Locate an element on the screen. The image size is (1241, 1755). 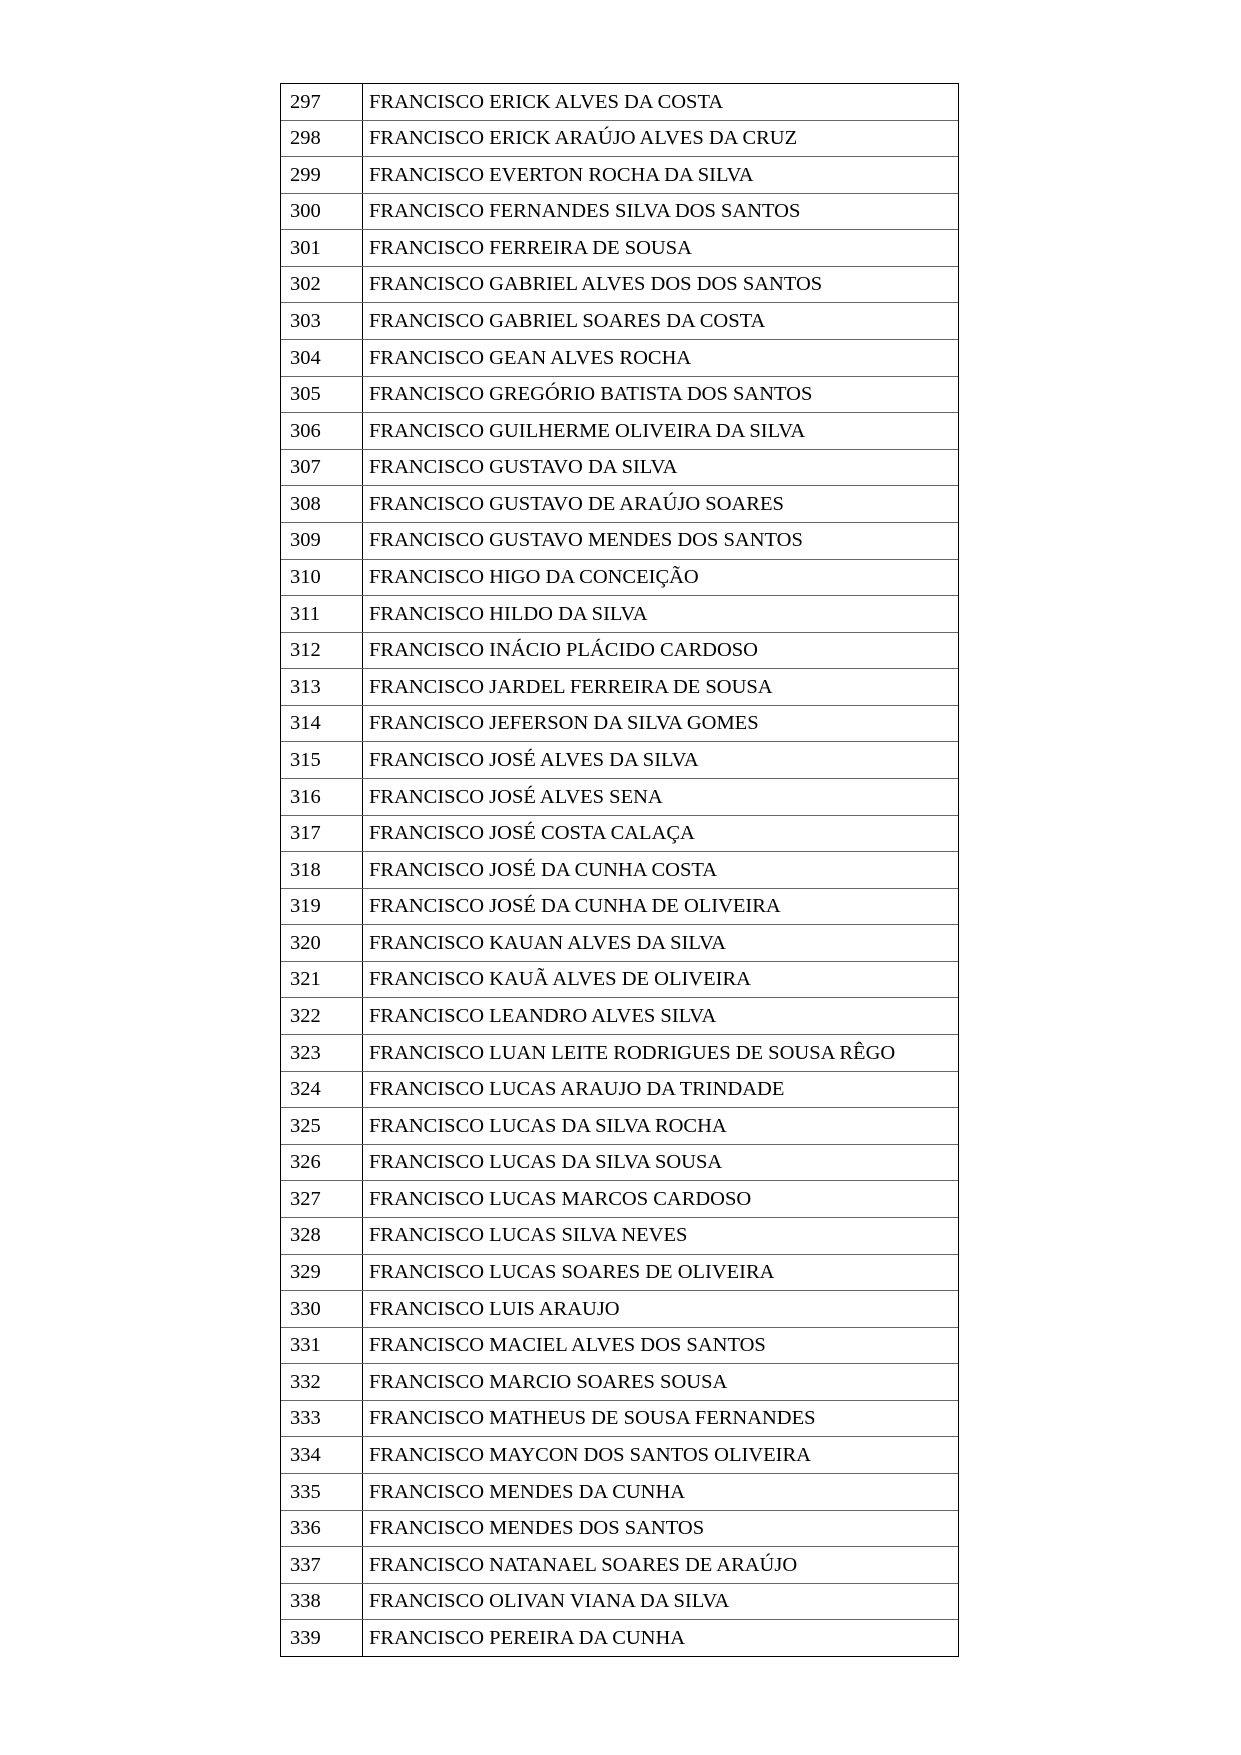
table-row: 327 FRANCISCO LUCAS MARCOS CARDOSO is located at coordinates (619, 1199).